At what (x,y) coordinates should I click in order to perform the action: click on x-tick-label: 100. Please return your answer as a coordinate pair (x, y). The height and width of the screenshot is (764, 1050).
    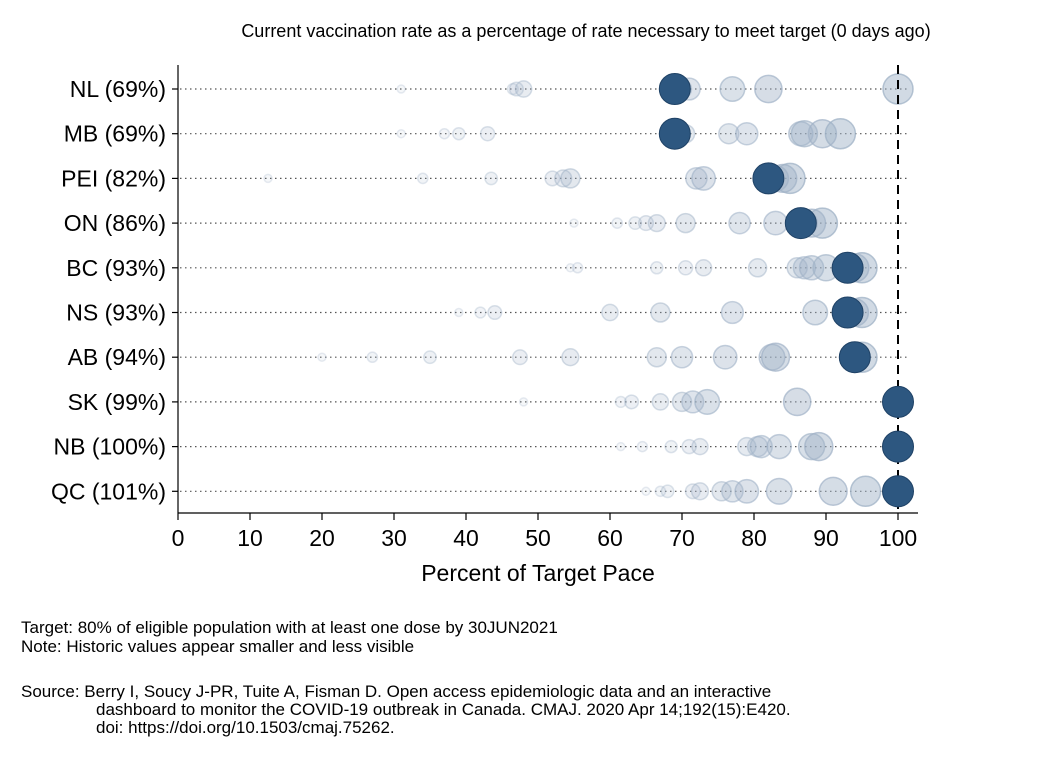
    Looking at the image, I should click on (898, 538).